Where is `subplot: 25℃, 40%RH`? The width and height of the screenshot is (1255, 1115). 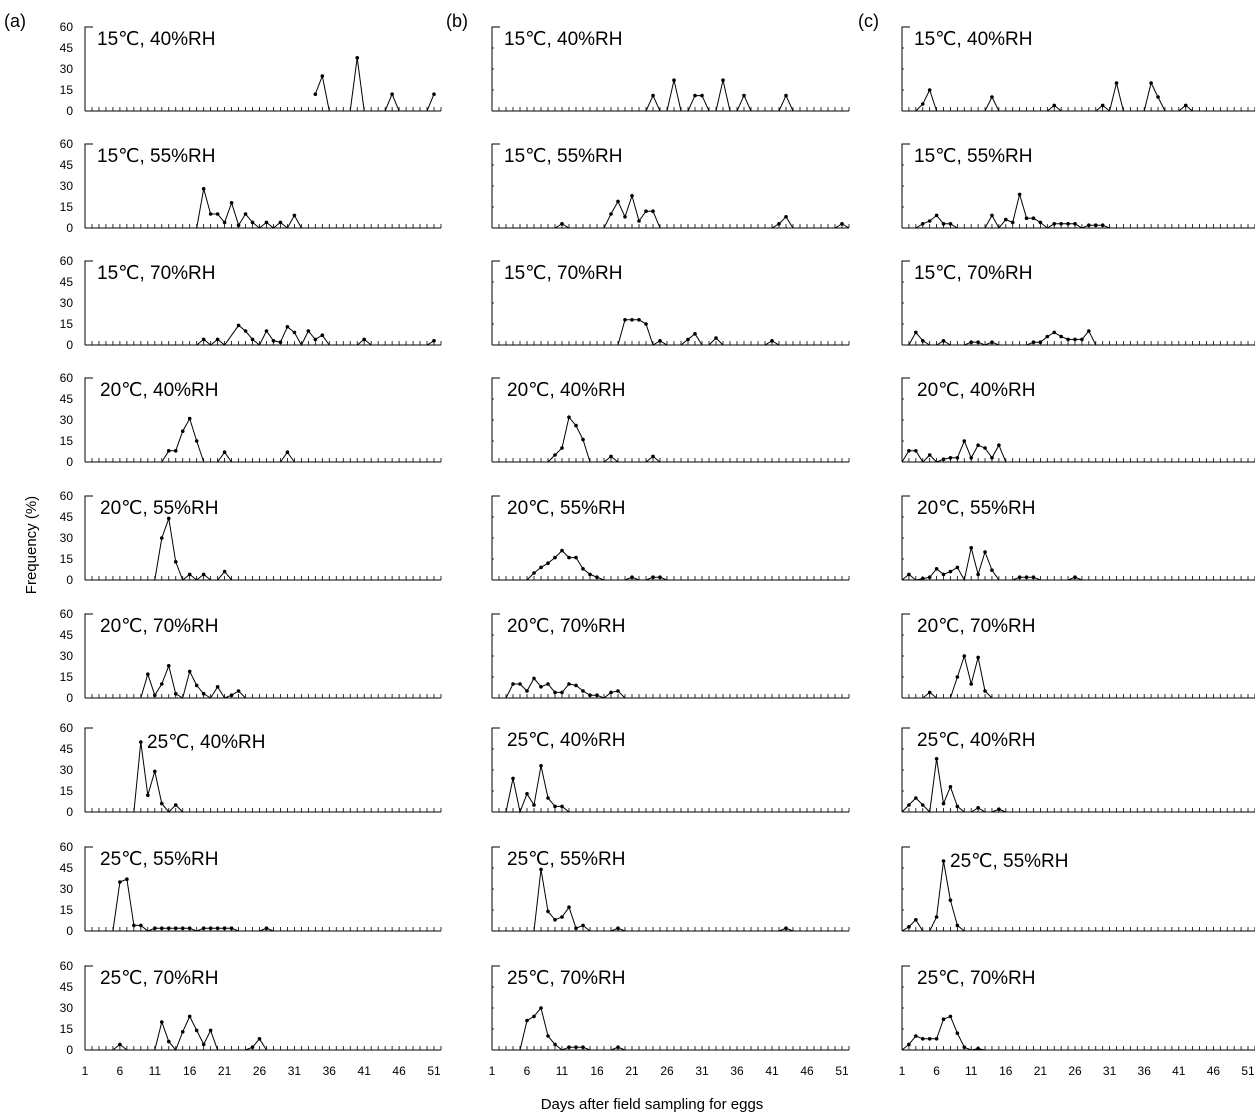
subplot: 25℃, 40%RH is located at coordinates (670, 770).